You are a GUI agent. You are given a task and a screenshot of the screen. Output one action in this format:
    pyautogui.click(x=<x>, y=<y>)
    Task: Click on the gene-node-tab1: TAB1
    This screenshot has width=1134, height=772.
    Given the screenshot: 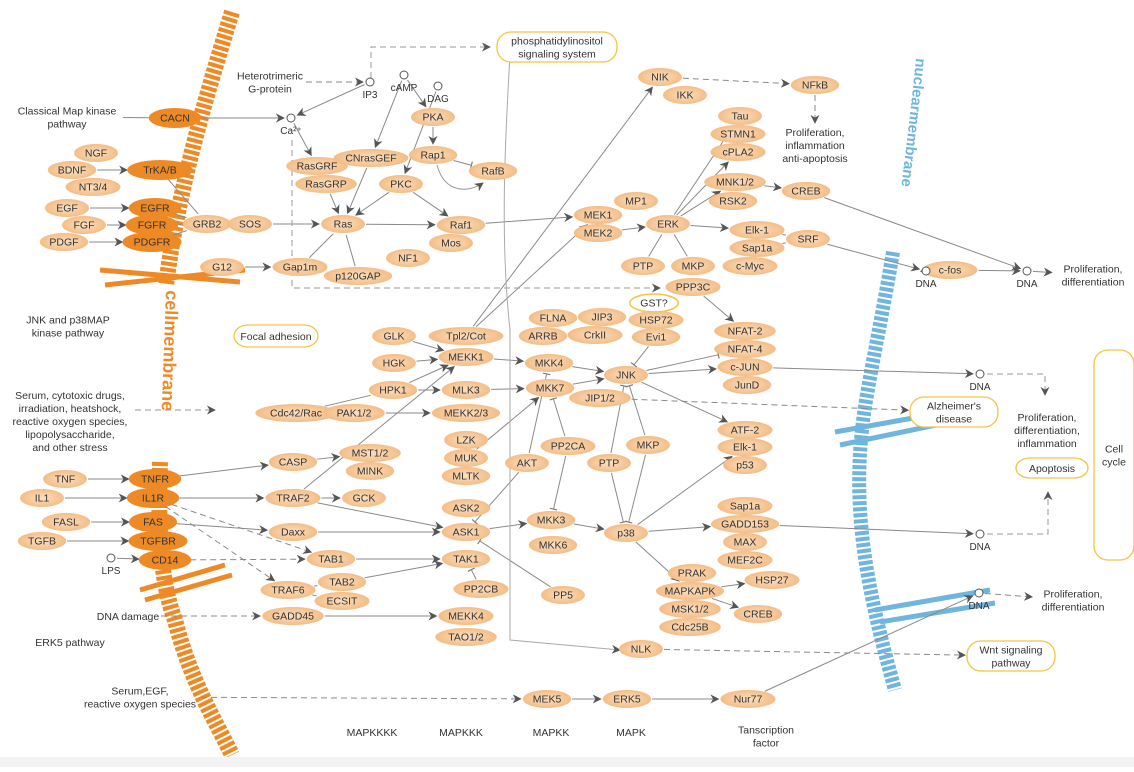 What is the action you would take?
    pyautogui.click(x=331, y=559)
    